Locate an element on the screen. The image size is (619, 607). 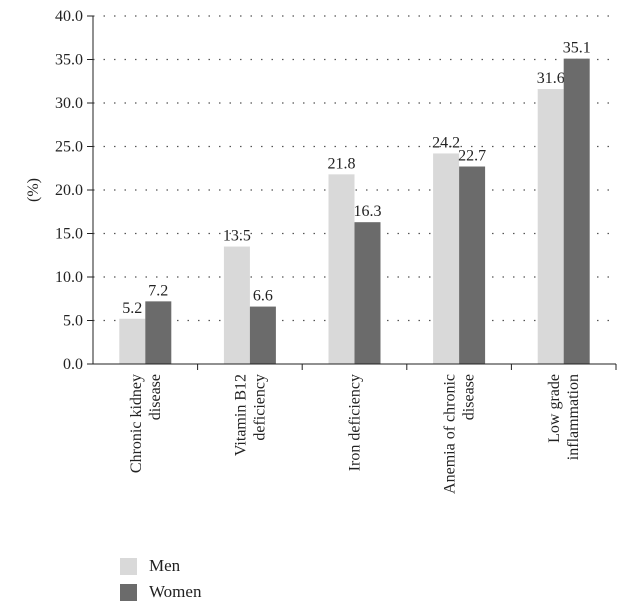
category-label-line: Low grade is located at coordinates (554, 408).